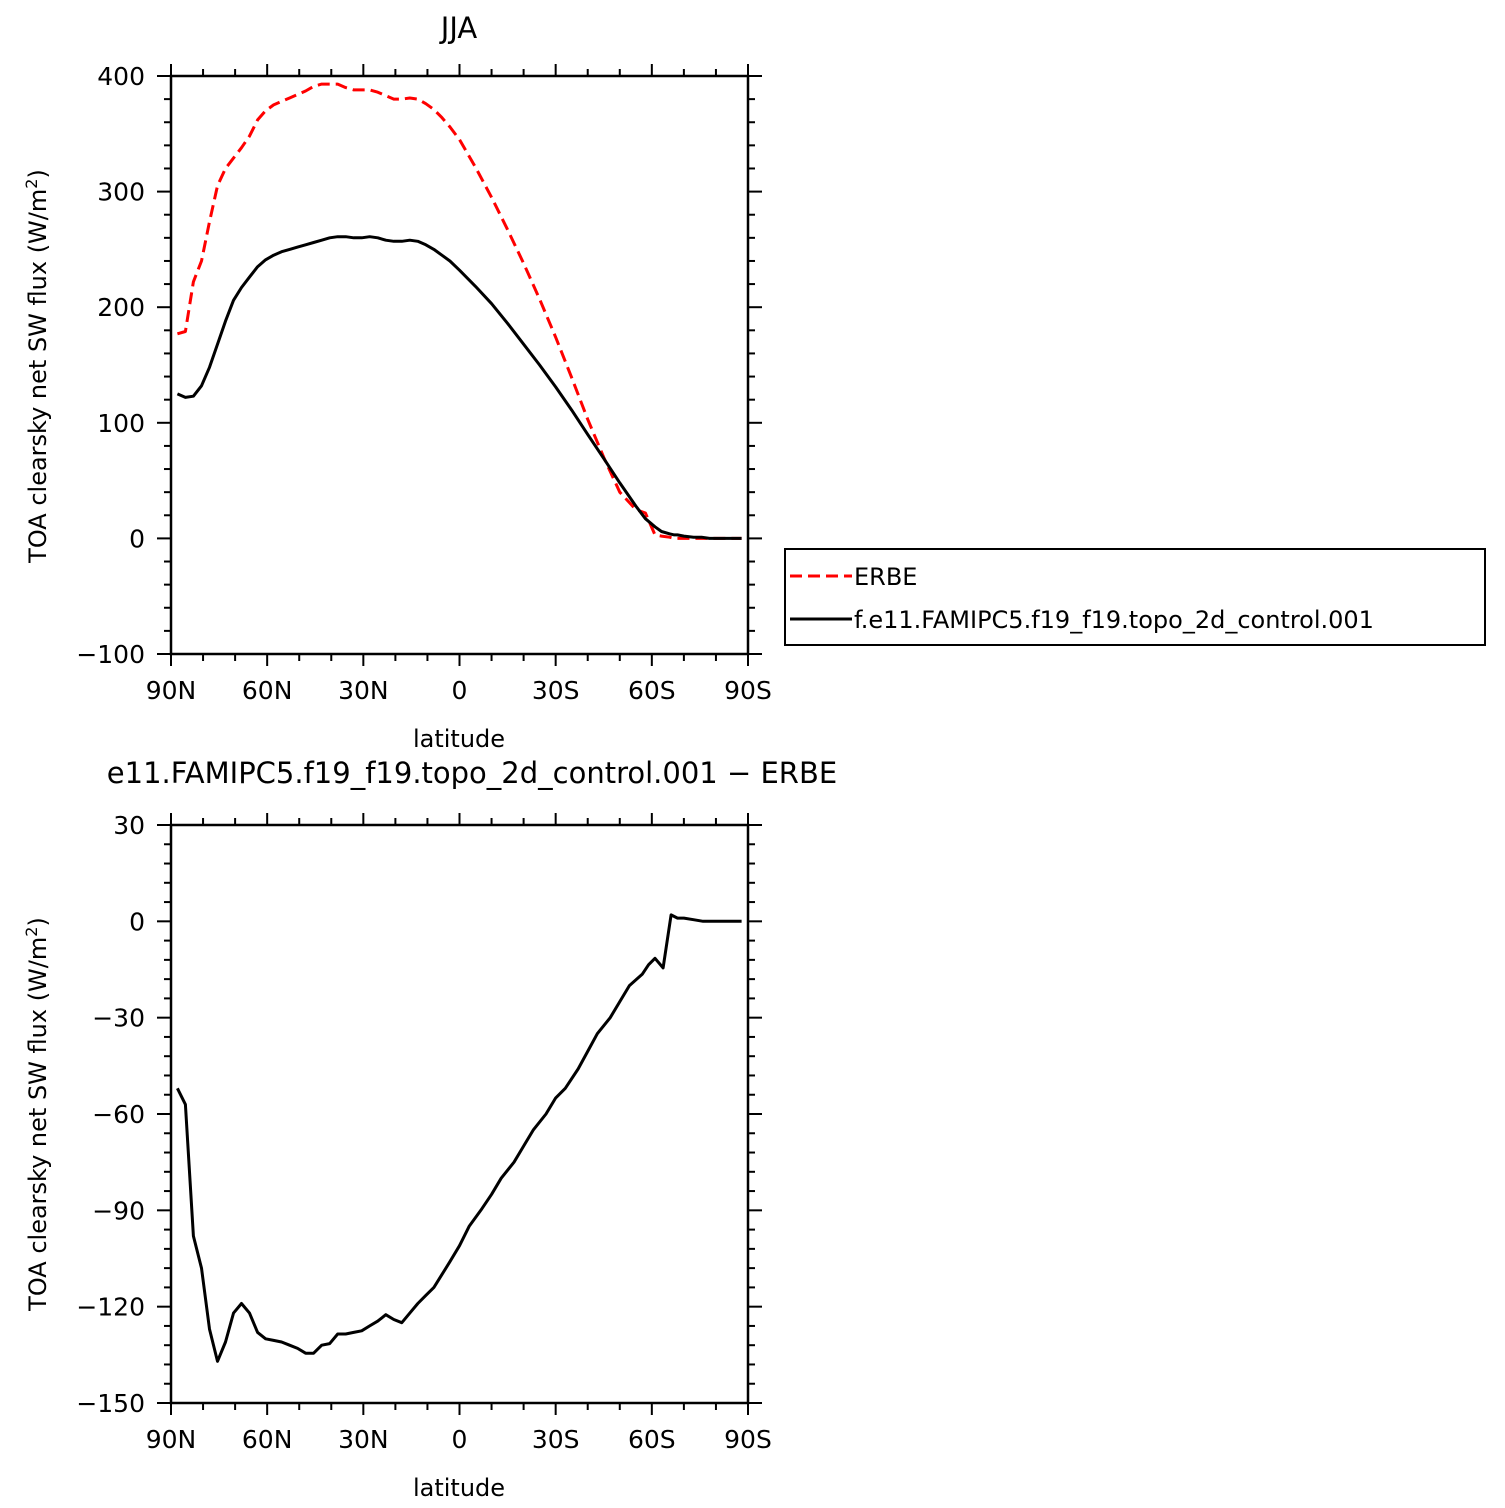 Image resolution: width=1505 pixels, height=1508 pixels. Describe the element at coordinates (885, 577) in the screenshot. I see `legend-erbe-label: ERBE` at that location.